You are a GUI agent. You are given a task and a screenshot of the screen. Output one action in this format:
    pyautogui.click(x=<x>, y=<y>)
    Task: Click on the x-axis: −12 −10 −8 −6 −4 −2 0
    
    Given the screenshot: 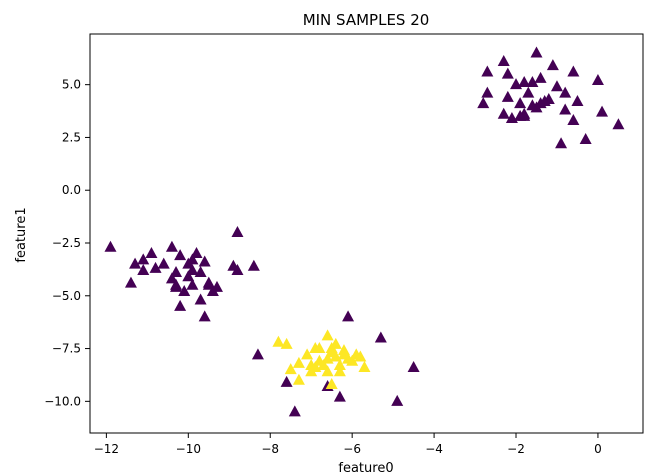 What is the action you would take?
    pyautogui.click(x=348, y=444)
    